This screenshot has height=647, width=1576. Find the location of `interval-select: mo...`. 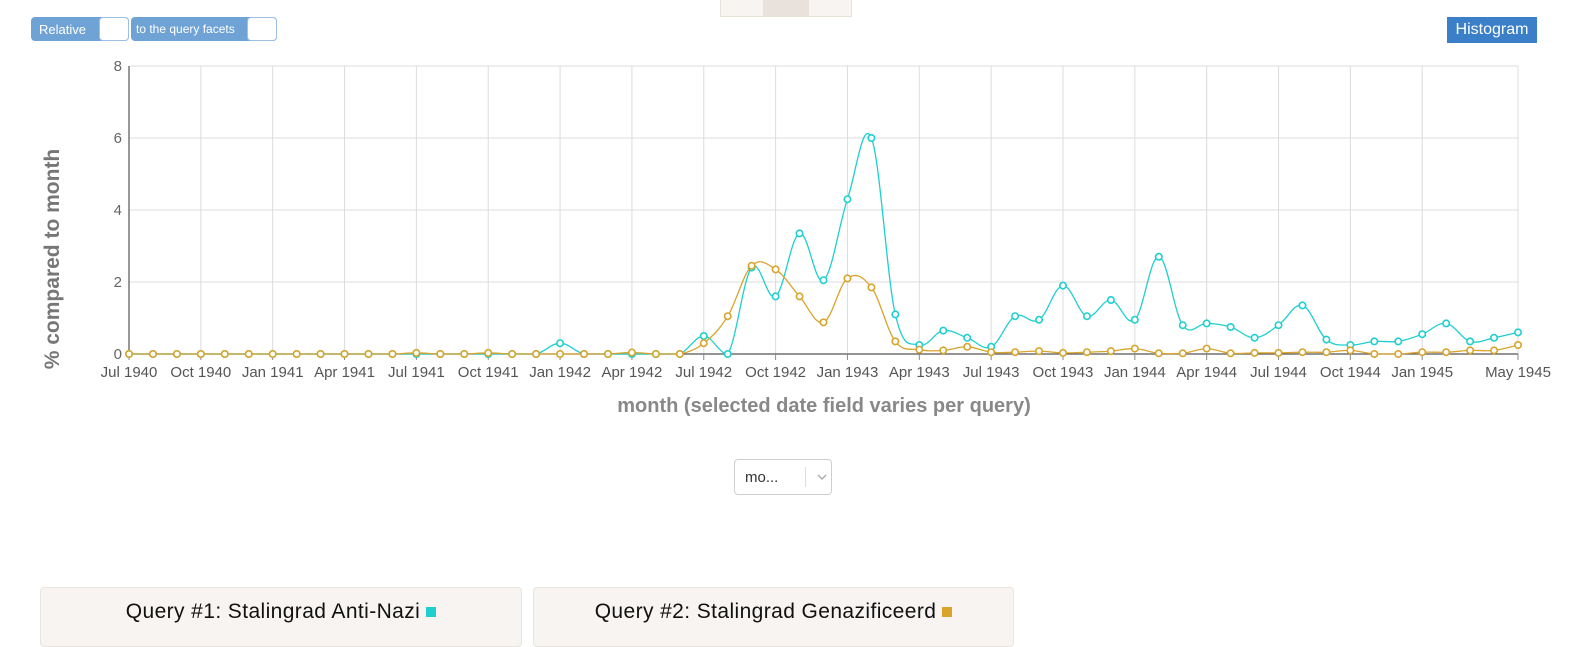

interval-select: mo... is located at coordinates (783, 477).